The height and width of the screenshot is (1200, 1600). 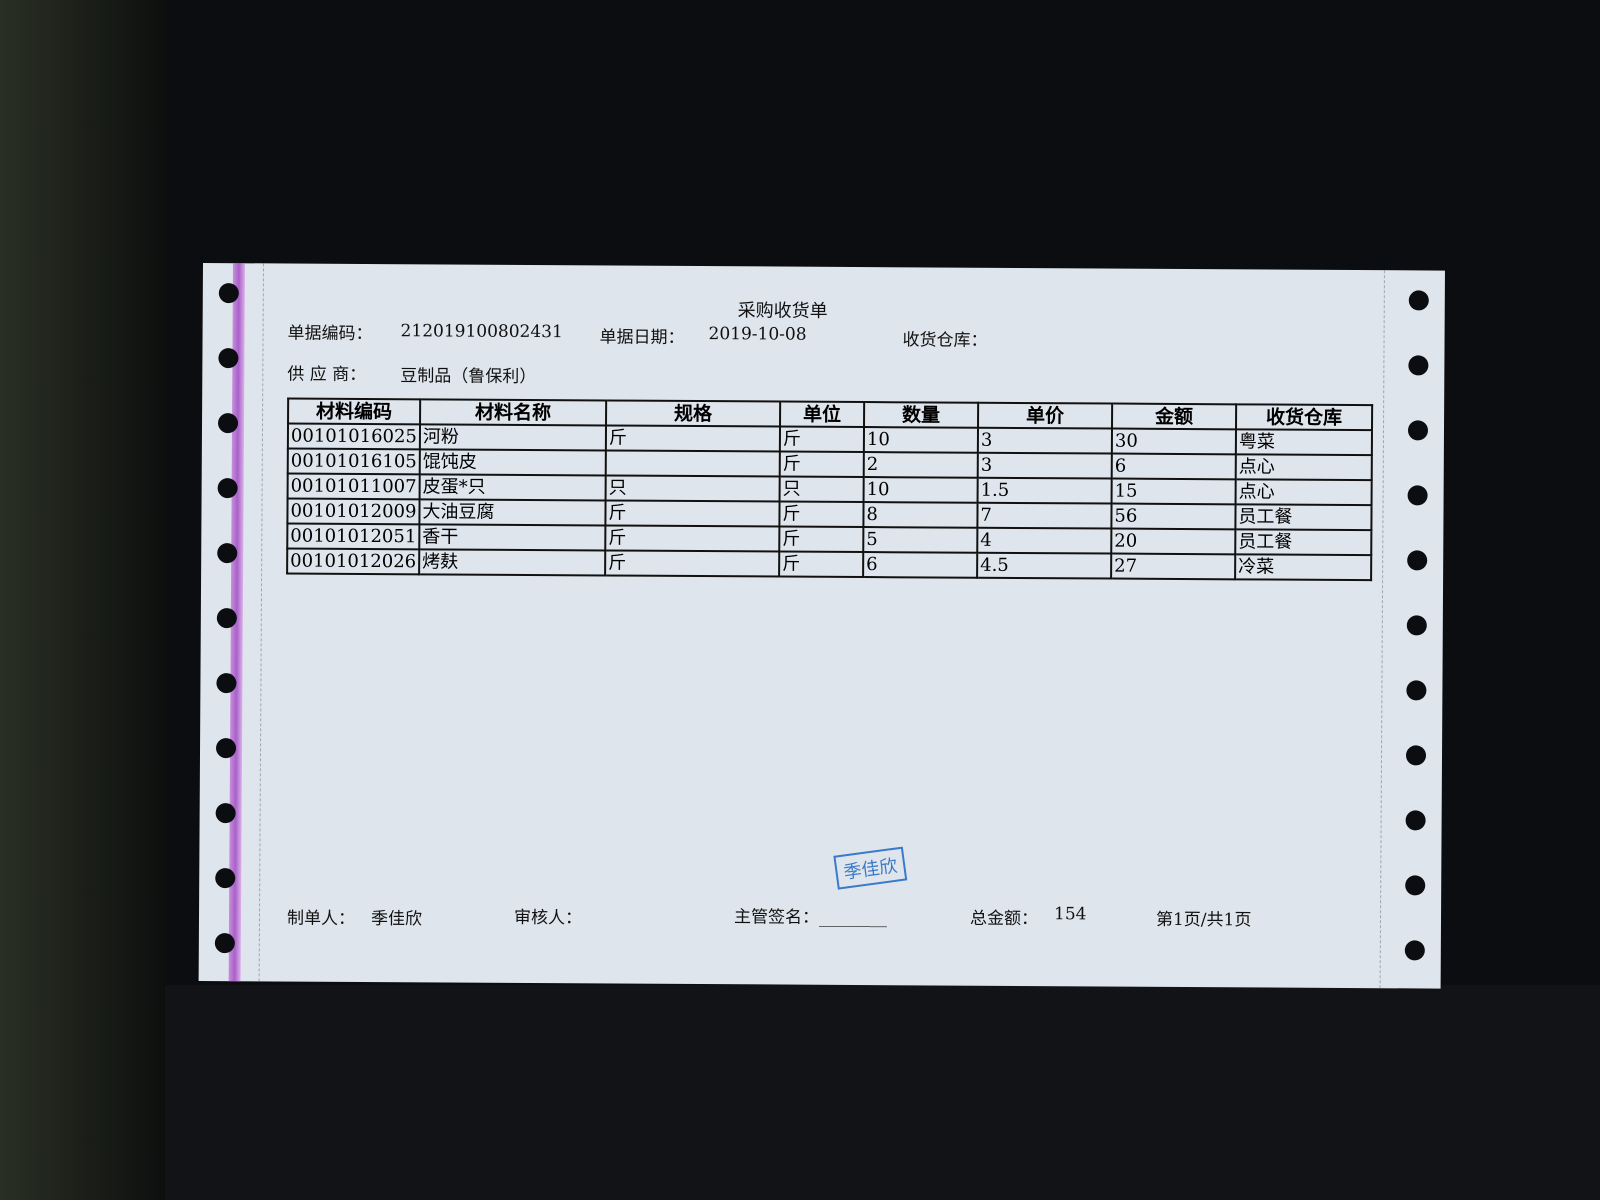 I want to click on column-header: 收货仓库, so click(x=1304, y=417).